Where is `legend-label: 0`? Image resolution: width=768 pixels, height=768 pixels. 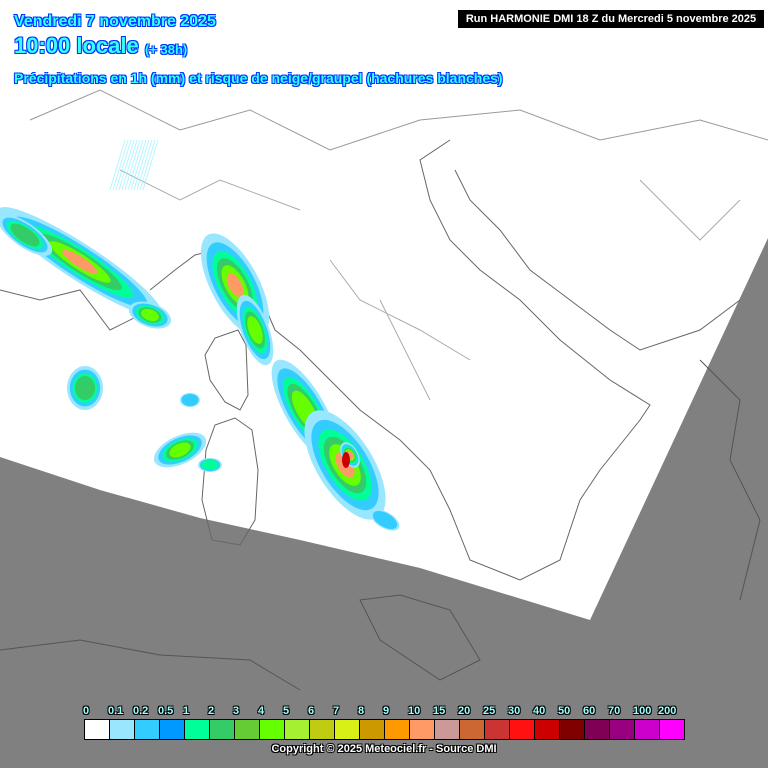
legend-label: 0 is located at coordinates (86, 711).